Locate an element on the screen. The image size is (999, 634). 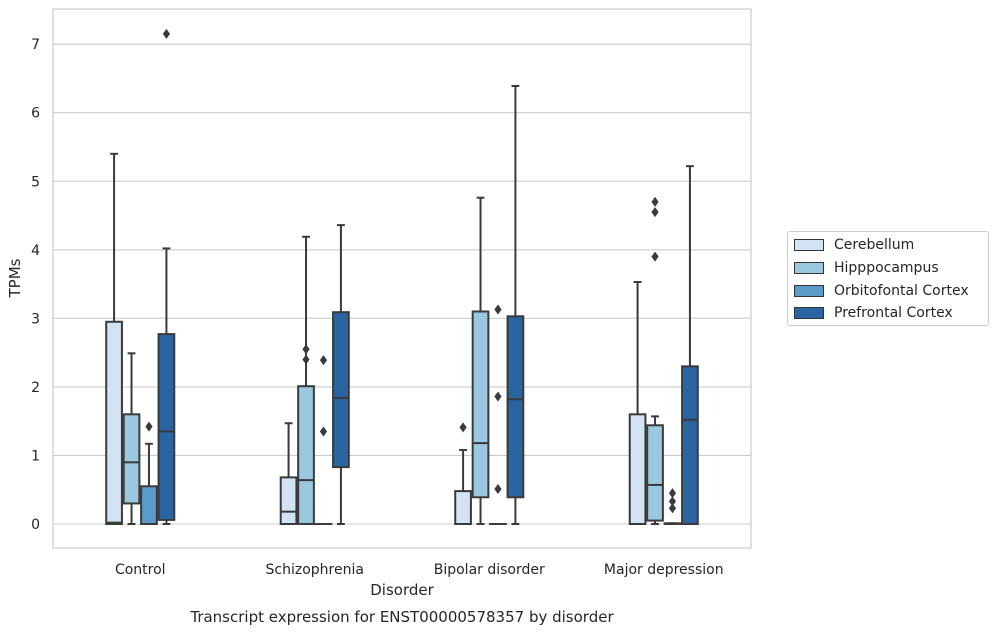
x-tick-label: Schizophrenia is located at coordinates (315, 570).